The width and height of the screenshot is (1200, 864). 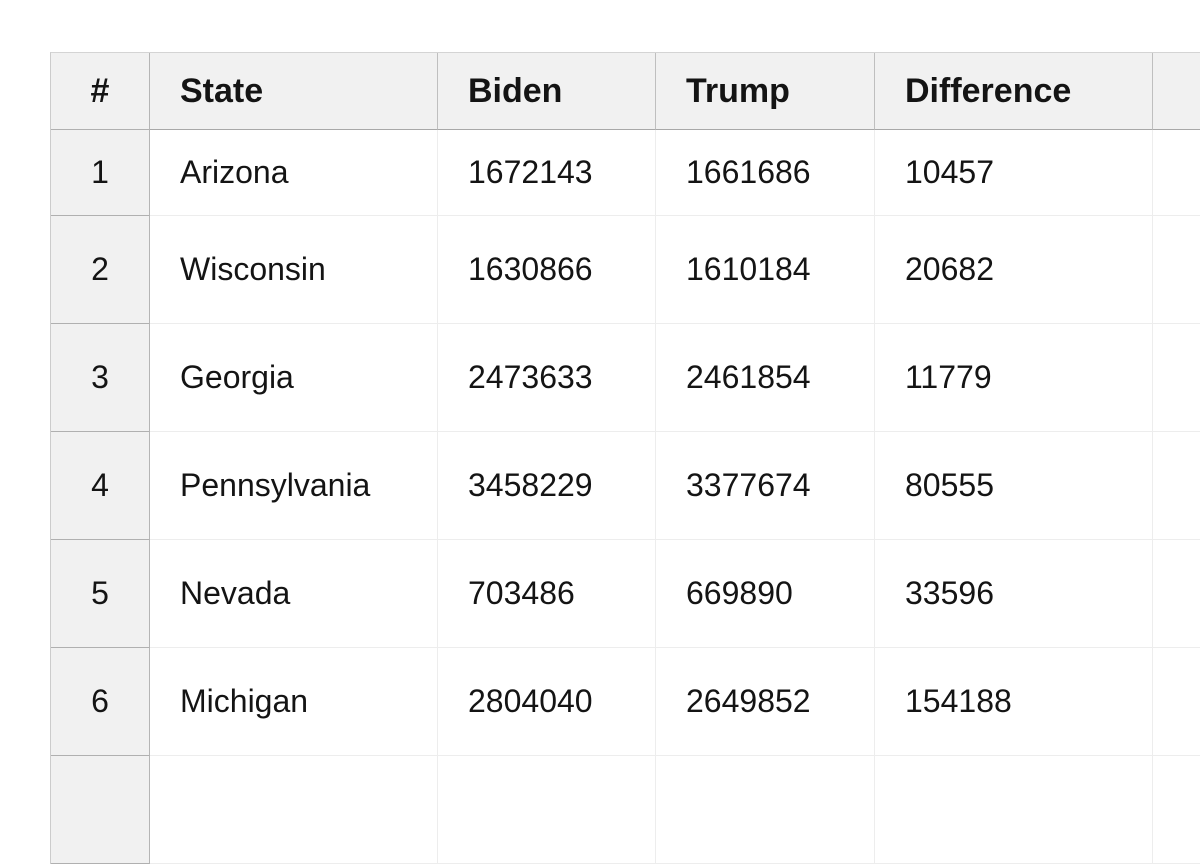 I want to click on cell-state: Arizona, so click(x=294, y=173).